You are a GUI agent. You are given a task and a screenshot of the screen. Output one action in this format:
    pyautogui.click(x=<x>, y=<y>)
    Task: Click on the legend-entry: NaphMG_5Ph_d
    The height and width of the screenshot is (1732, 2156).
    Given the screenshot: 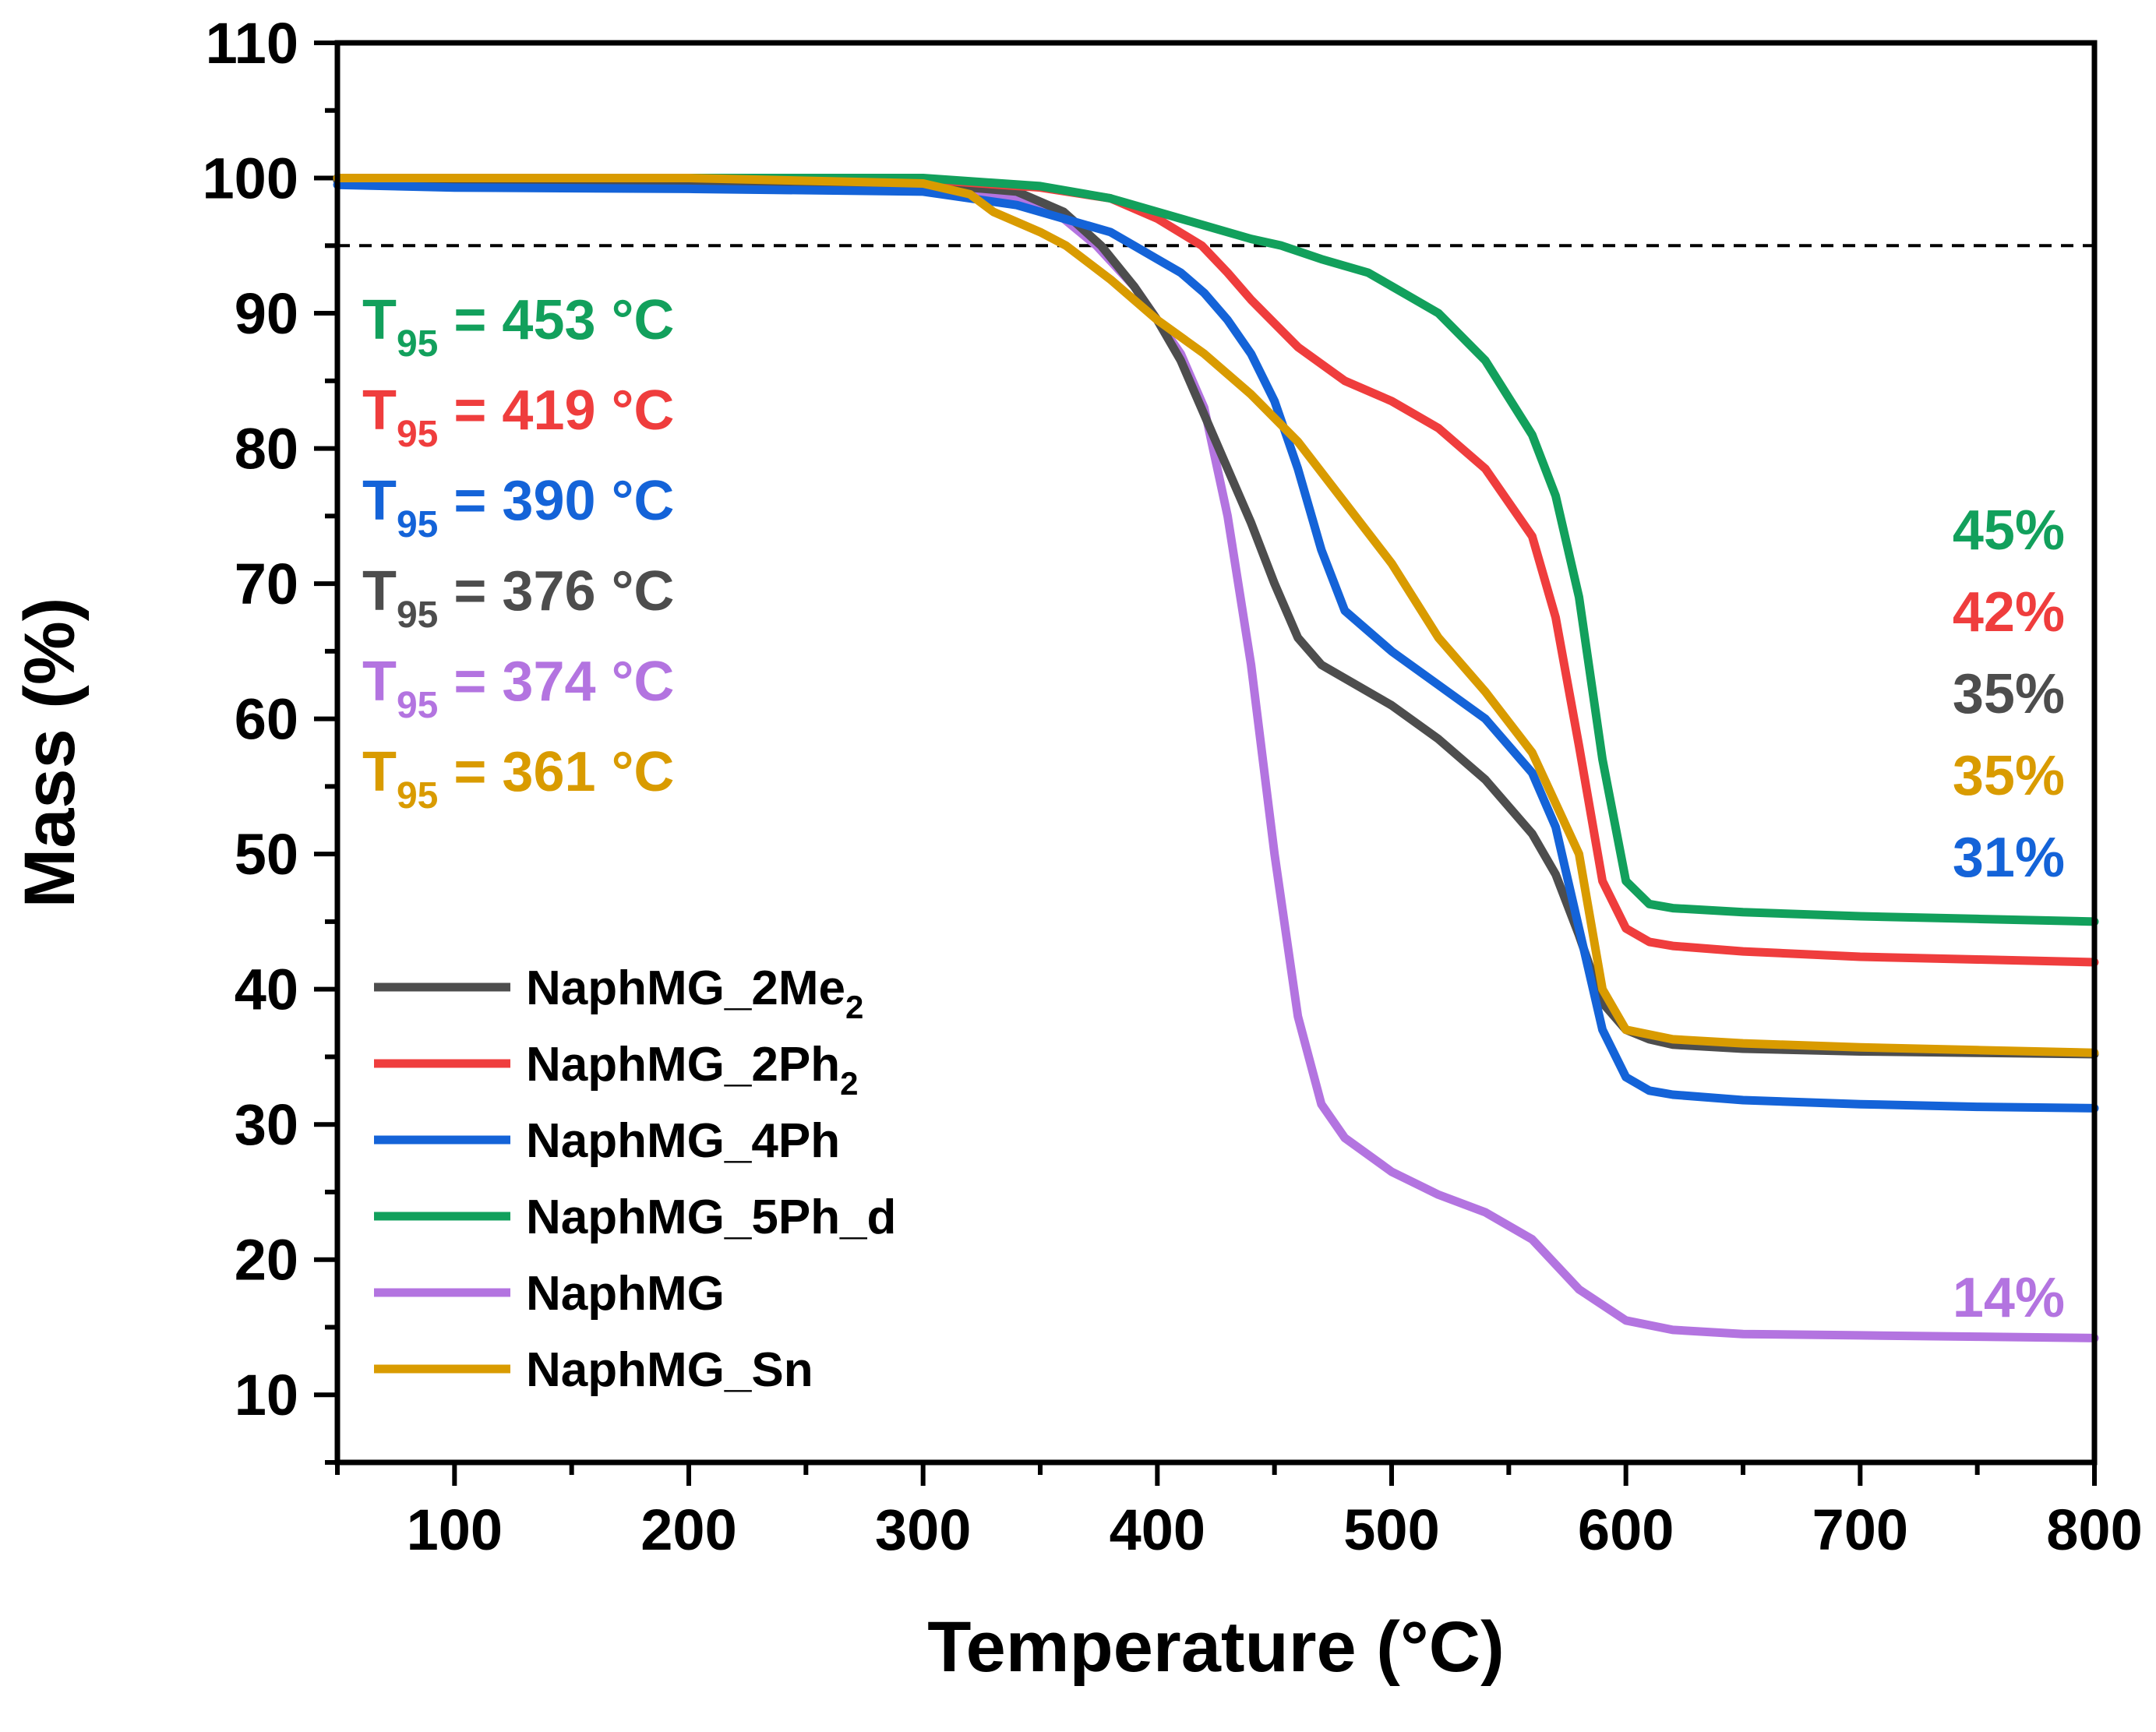 What is the action you would take?
    pyautogui.click(x=711, y=1217)
    